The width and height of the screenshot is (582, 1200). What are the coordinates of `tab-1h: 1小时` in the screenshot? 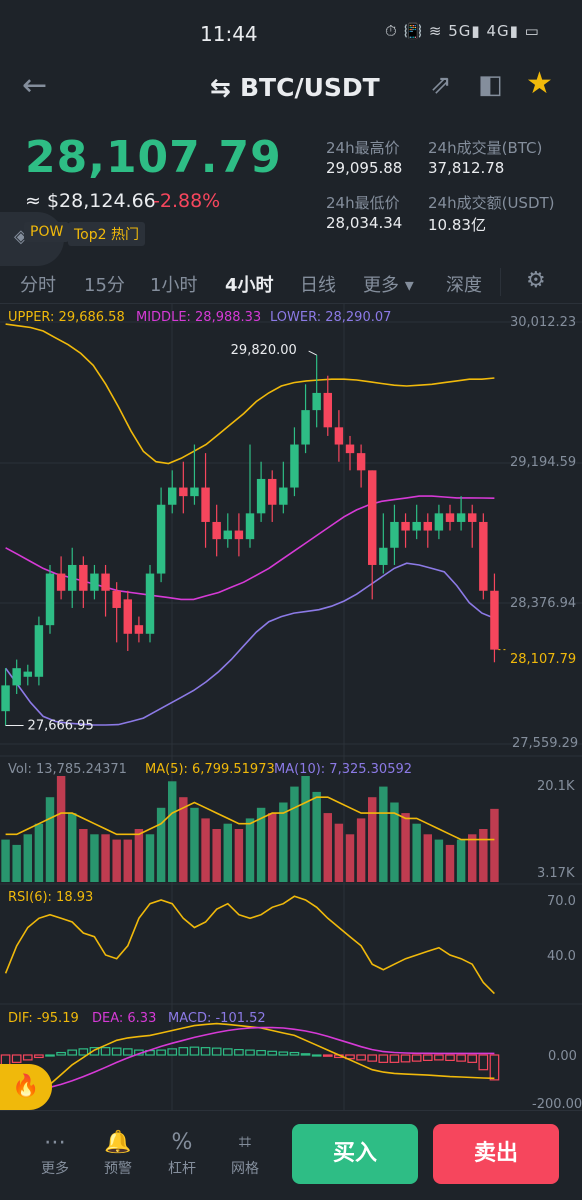 It's located at (174, 285).